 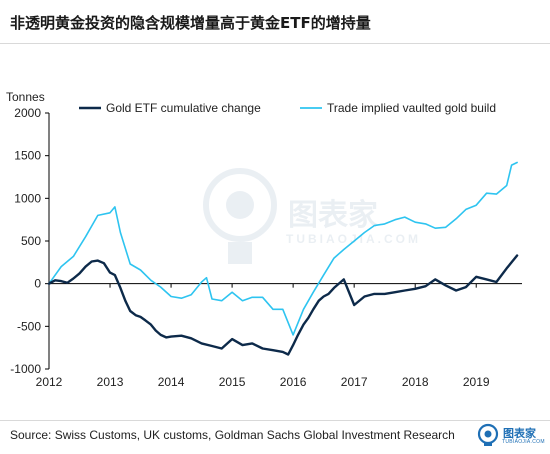 What do you see at coordinates (27, 198) in the screenshot?
I see `y-tick-label: 1000` at bounding box center [27, 198].